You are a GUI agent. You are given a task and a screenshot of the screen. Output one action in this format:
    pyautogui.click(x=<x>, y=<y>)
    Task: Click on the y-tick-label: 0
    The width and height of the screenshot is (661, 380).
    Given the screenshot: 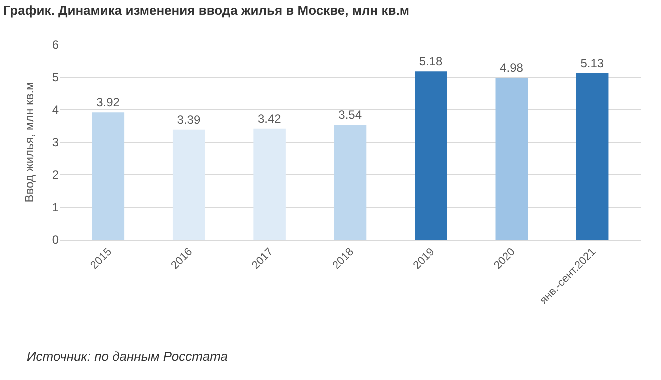 What is the action you would take?
    pyautogui.click(x=56, y=240)
    